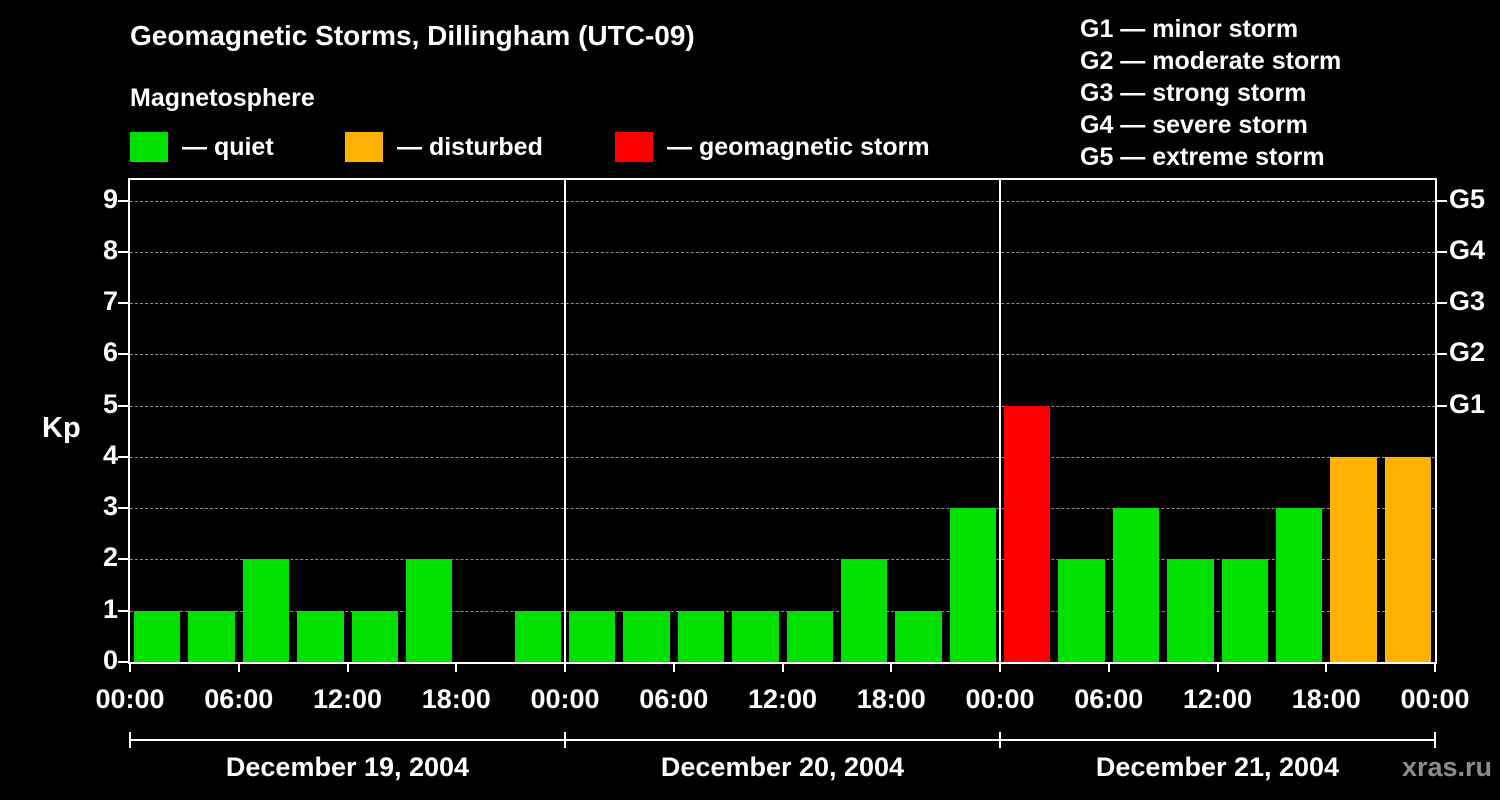  Describe the element at coordinates (1467, 403) in the screenshot. I see `g-axis-label: G1` at that location.